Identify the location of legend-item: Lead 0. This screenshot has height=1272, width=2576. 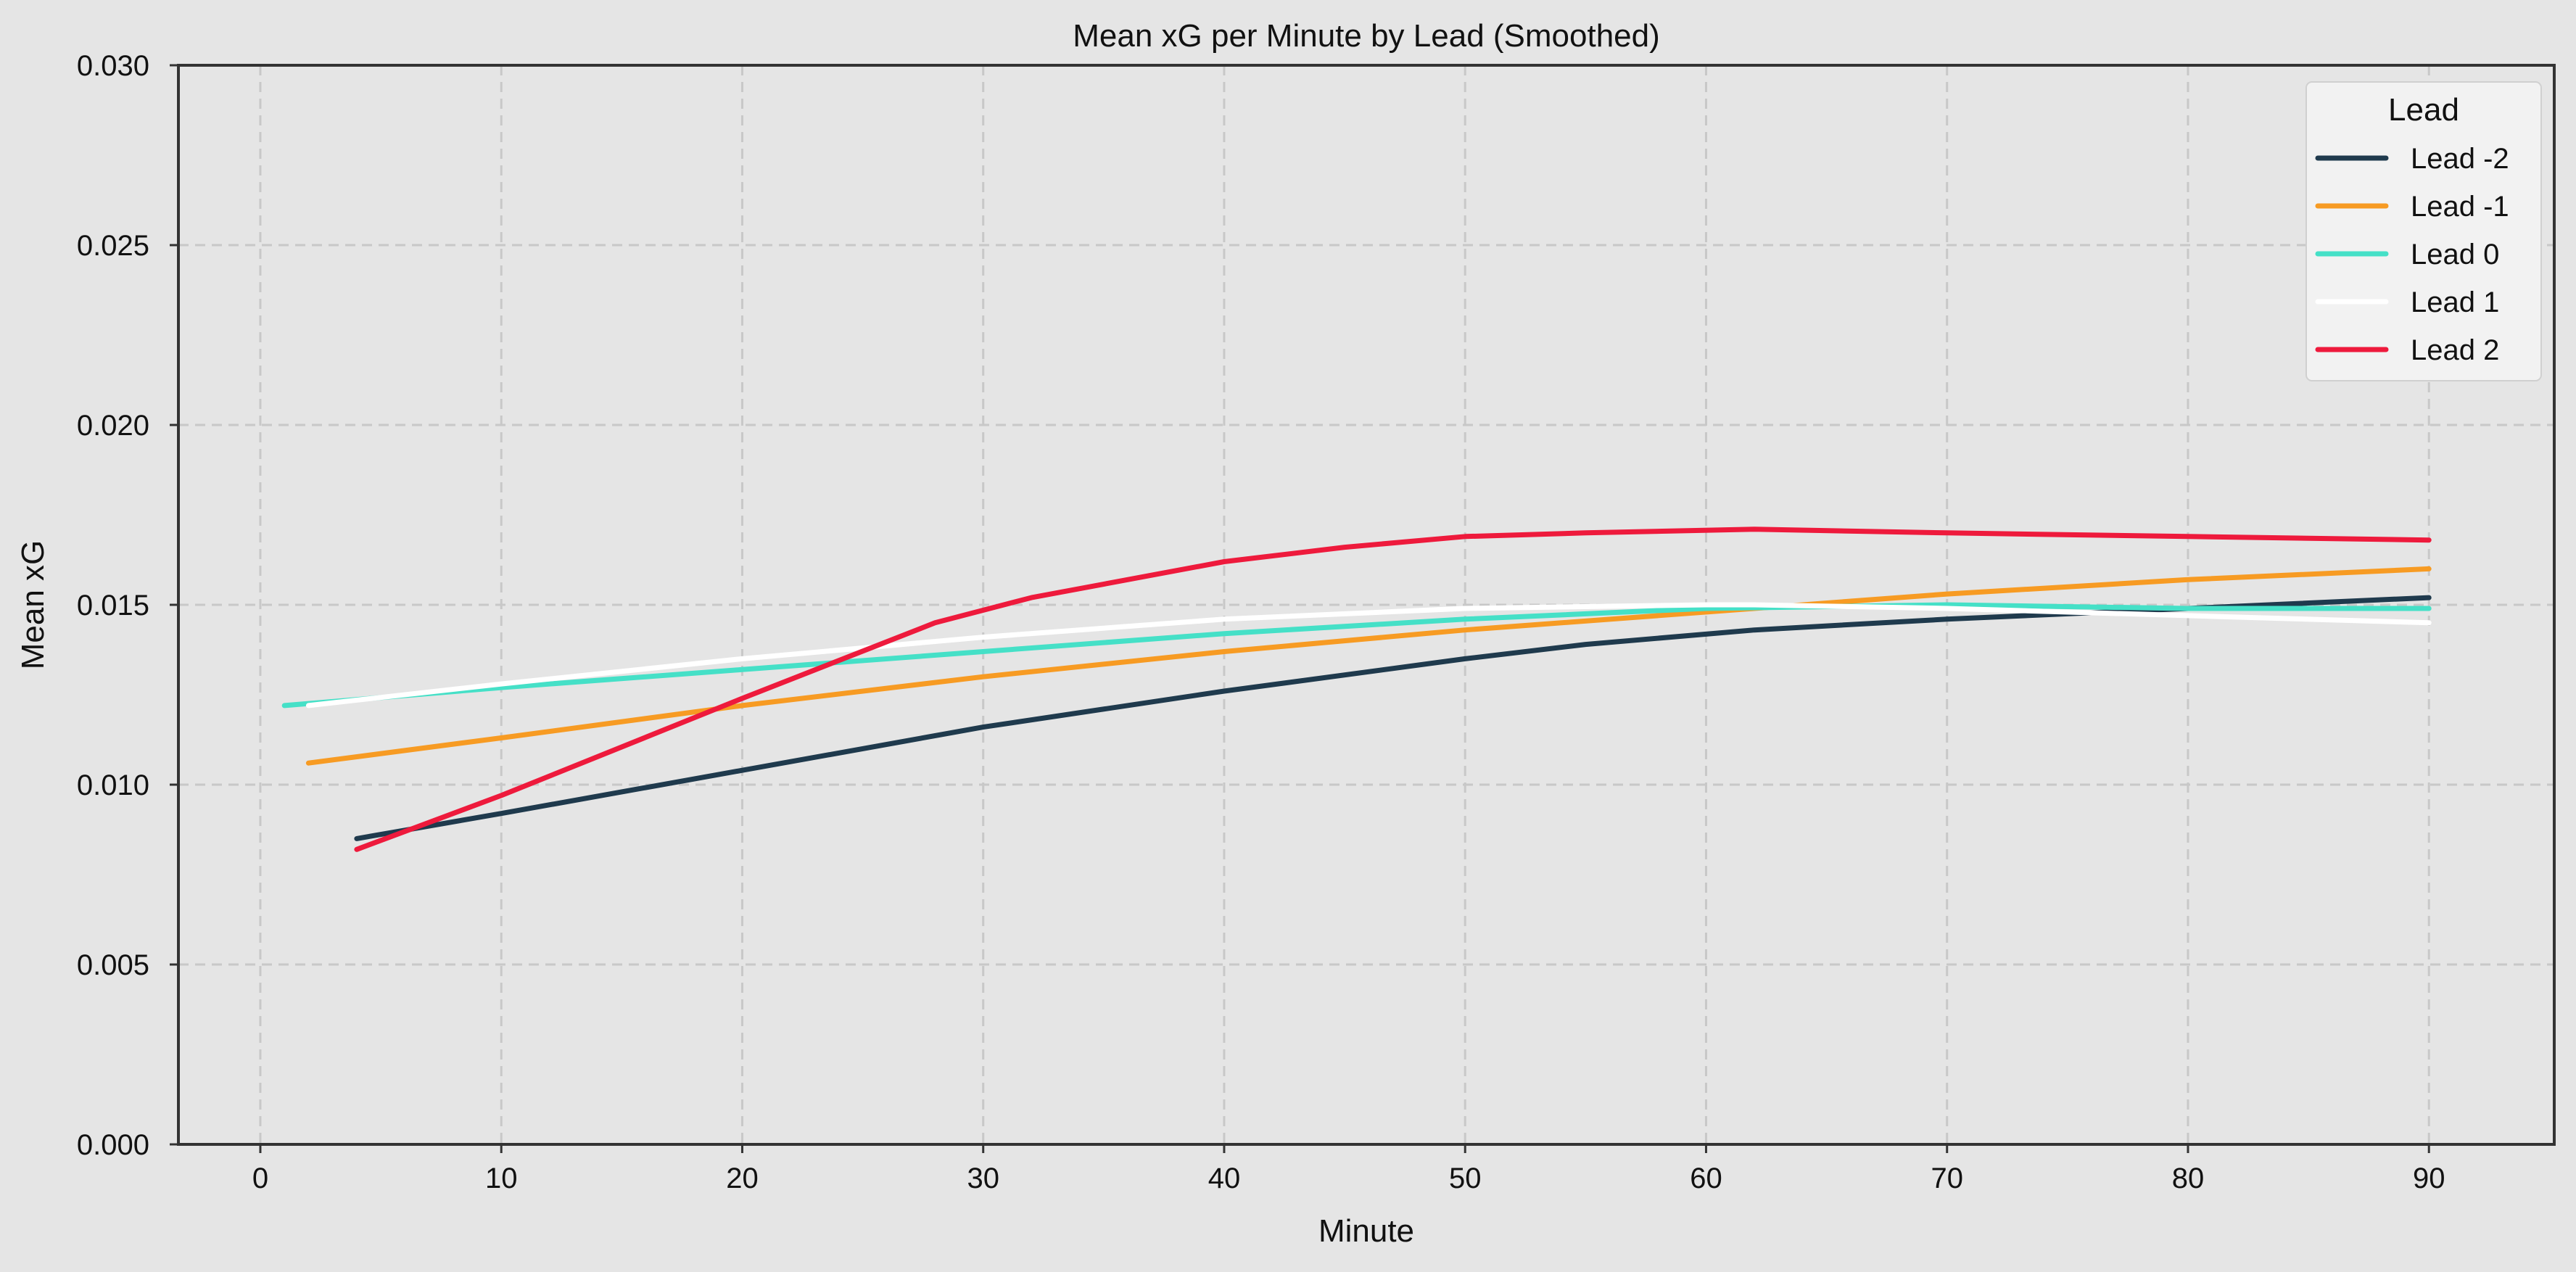
(2407, 255).